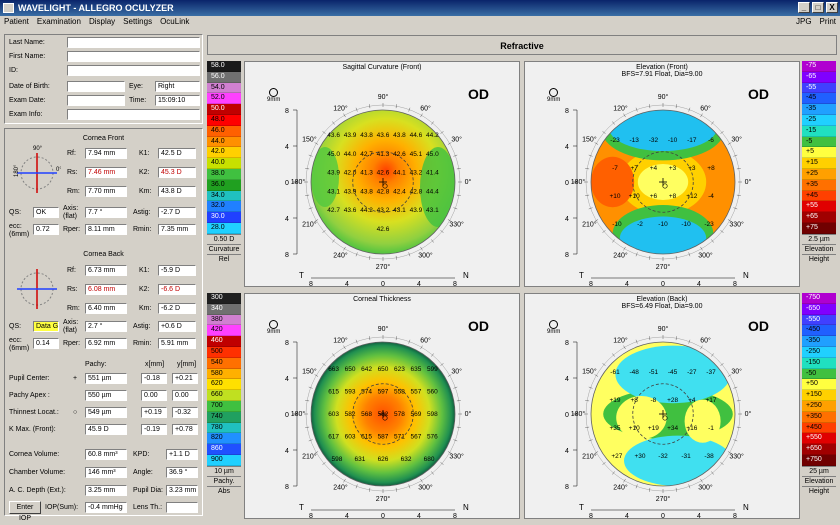 Image resolution: width=840 pixels, height=525 pixels. I want to click on scale-step: -25, so click(819, 120).